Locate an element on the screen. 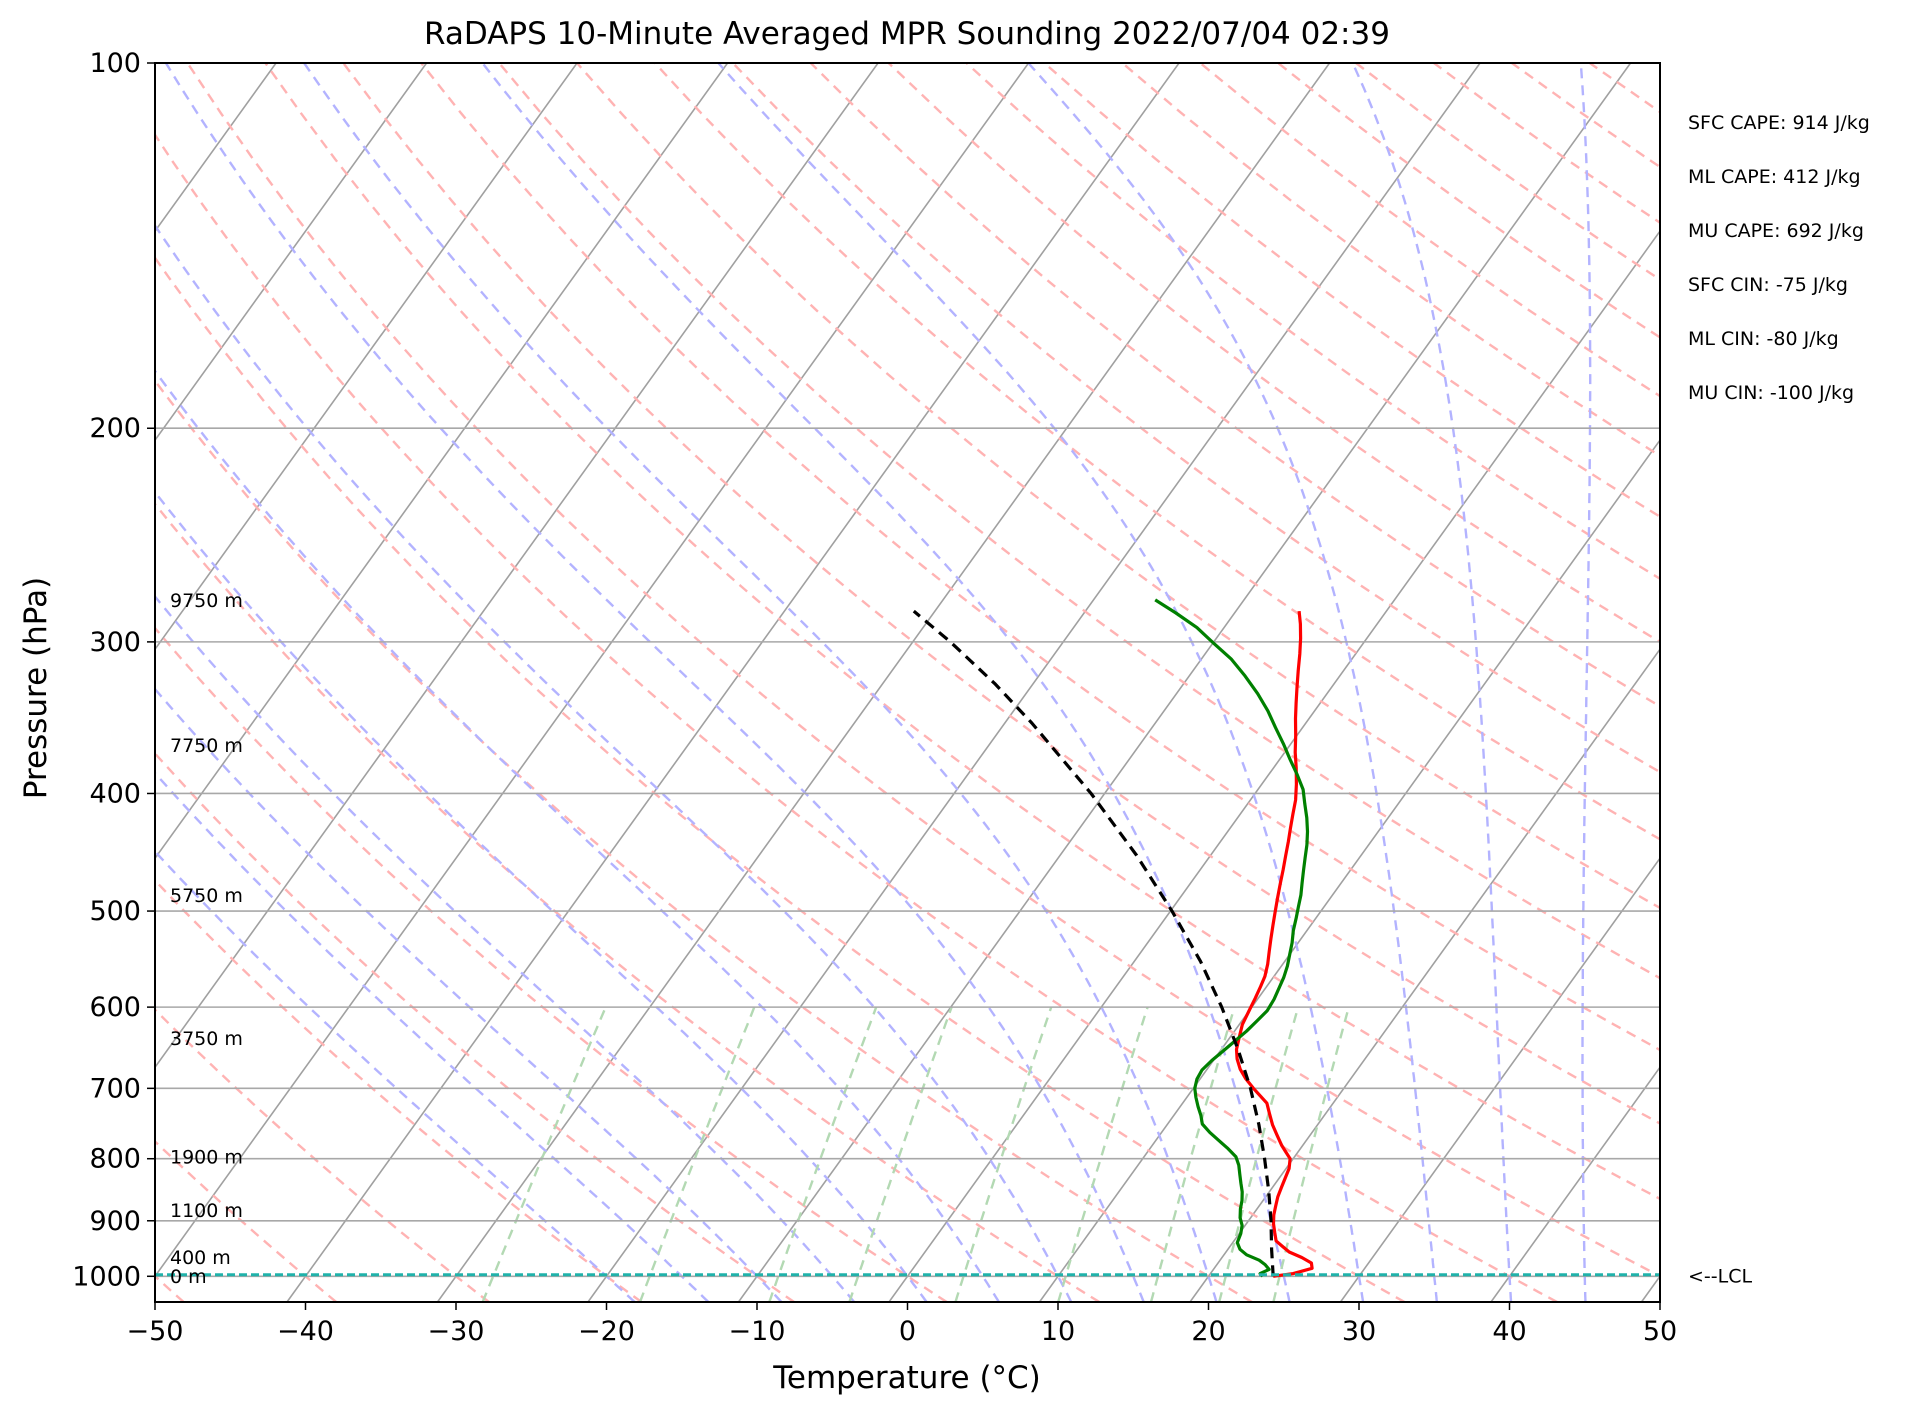 The width and height of the screenshot is (1911, 1406). height-label: 5750 m is located at coordinates (206, 896).